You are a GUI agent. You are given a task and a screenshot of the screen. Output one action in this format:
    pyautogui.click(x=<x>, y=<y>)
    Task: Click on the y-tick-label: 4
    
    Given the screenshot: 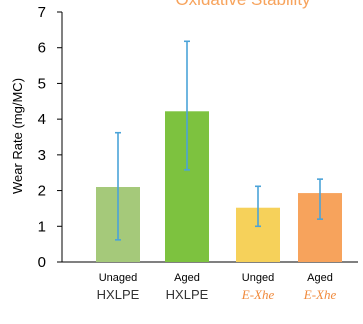 What is the action you would take?
    pyautogui.click(x=42, y=119)
    